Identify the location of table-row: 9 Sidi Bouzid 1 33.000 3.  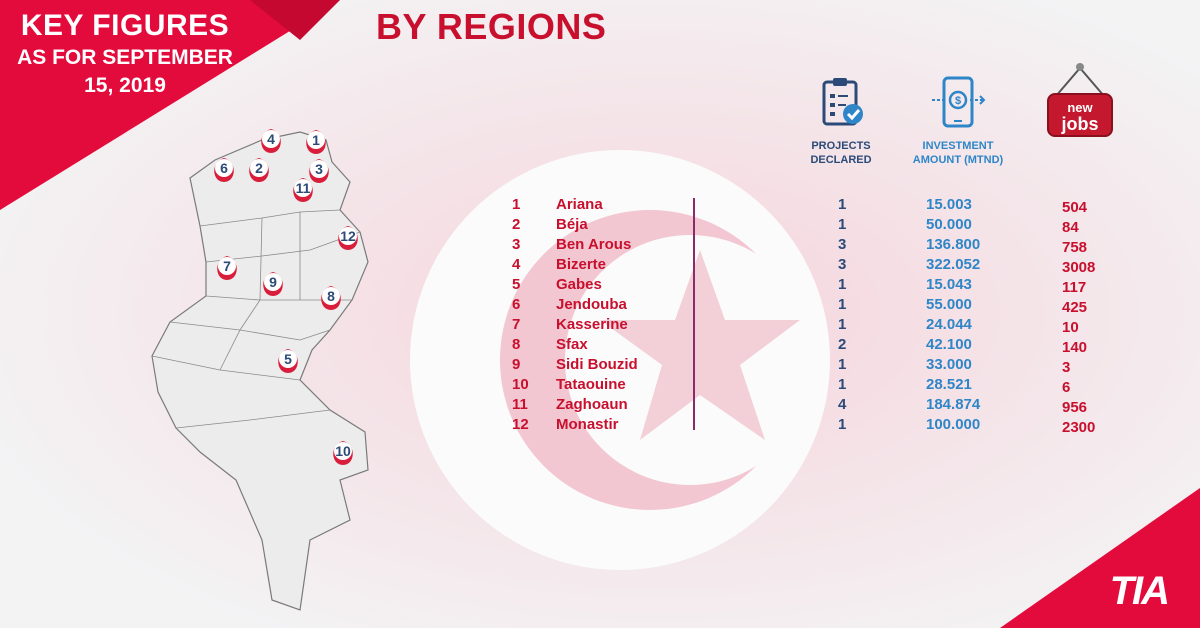
(600, 366).